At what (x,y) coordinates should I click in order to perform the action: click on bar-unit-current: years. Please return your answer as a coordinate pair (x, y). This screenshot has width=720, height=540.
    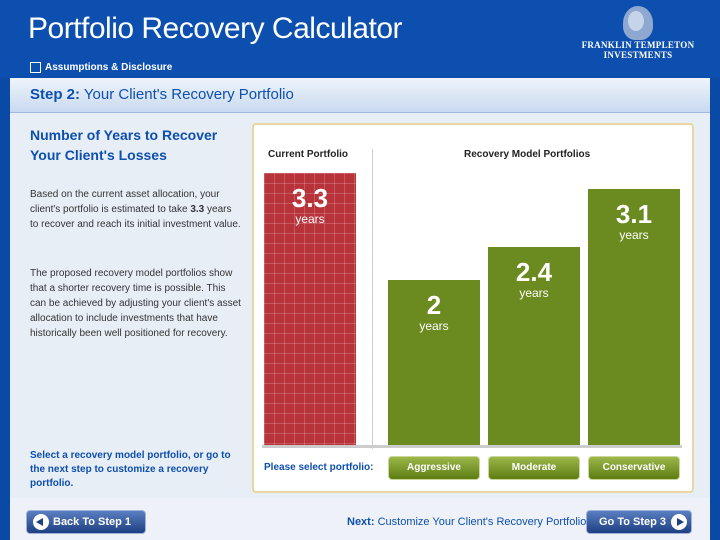
    Looking at the image, I should click on (310, 219).